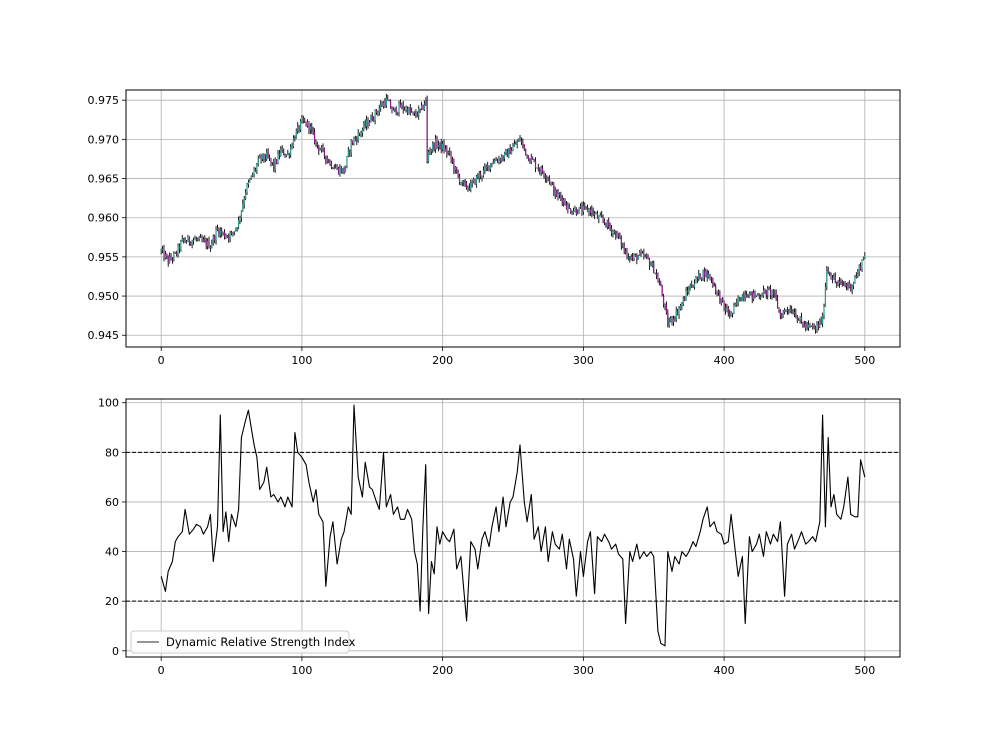 The width and height of the screenshot is (1000, 739). What do you see at coordinates (107, 218) in the screenshot?
I see `price-y-axis: 0.945 0.950 0.955 0.960 0.965 0.970 0.975` at bounding box center [107, 218].